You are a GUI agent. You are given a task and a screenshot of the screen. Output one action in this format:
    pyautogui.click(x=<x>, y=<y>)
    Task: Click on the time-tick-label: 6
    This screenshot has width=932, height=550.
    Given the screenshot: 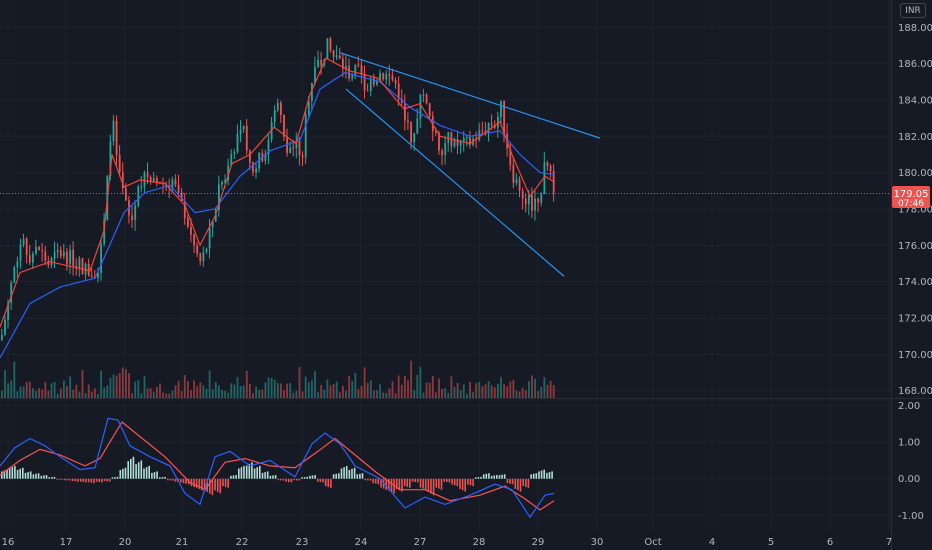 What is the action you would take?
    pyautogui.click(x=830, y=542)
    